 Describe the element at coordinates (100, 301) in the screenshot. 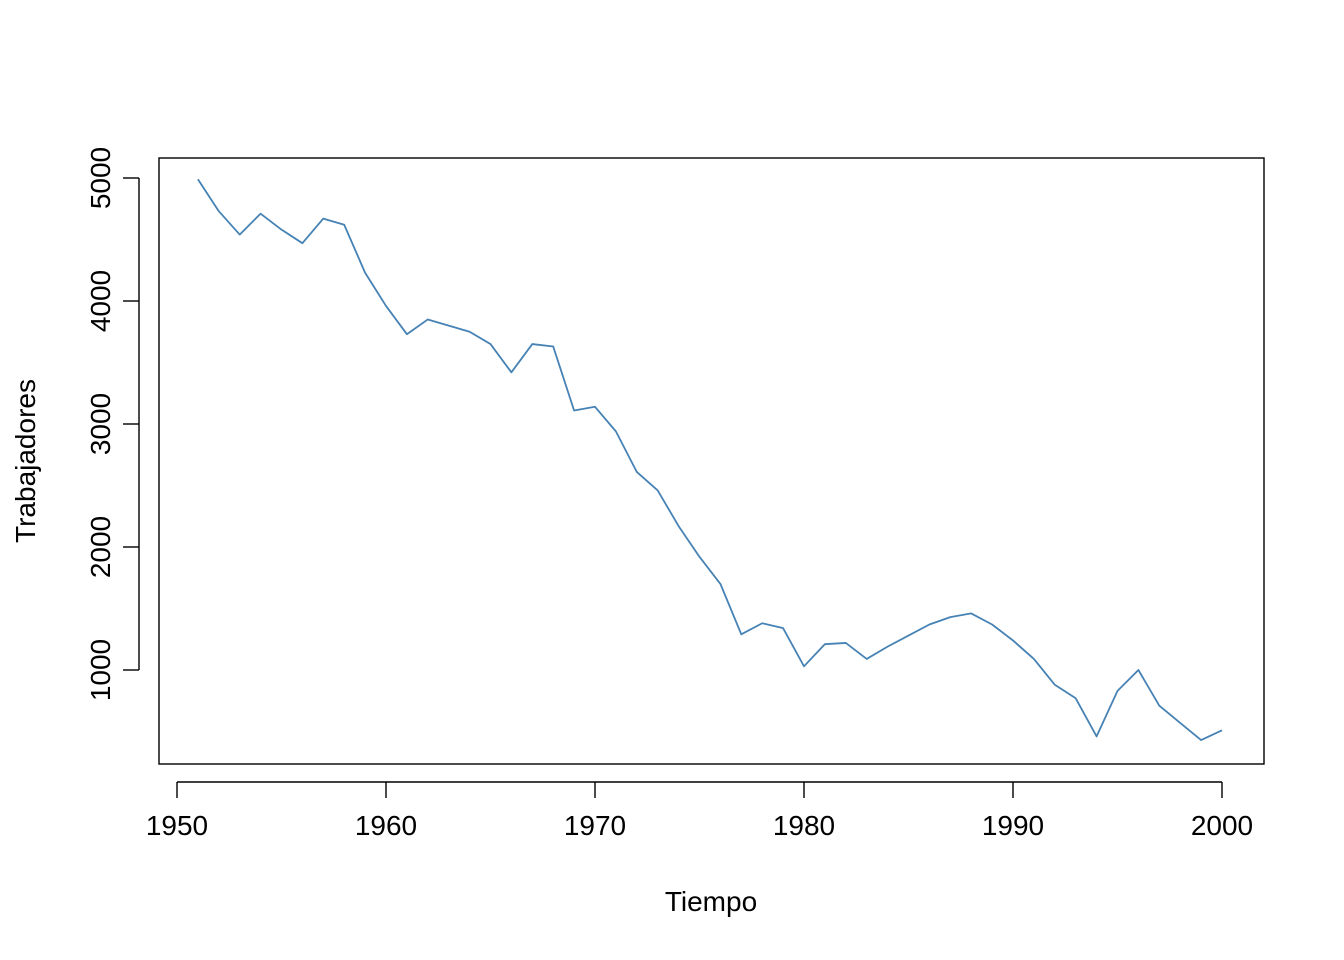

I see `y-tick-label-4000: 4000` at that location.